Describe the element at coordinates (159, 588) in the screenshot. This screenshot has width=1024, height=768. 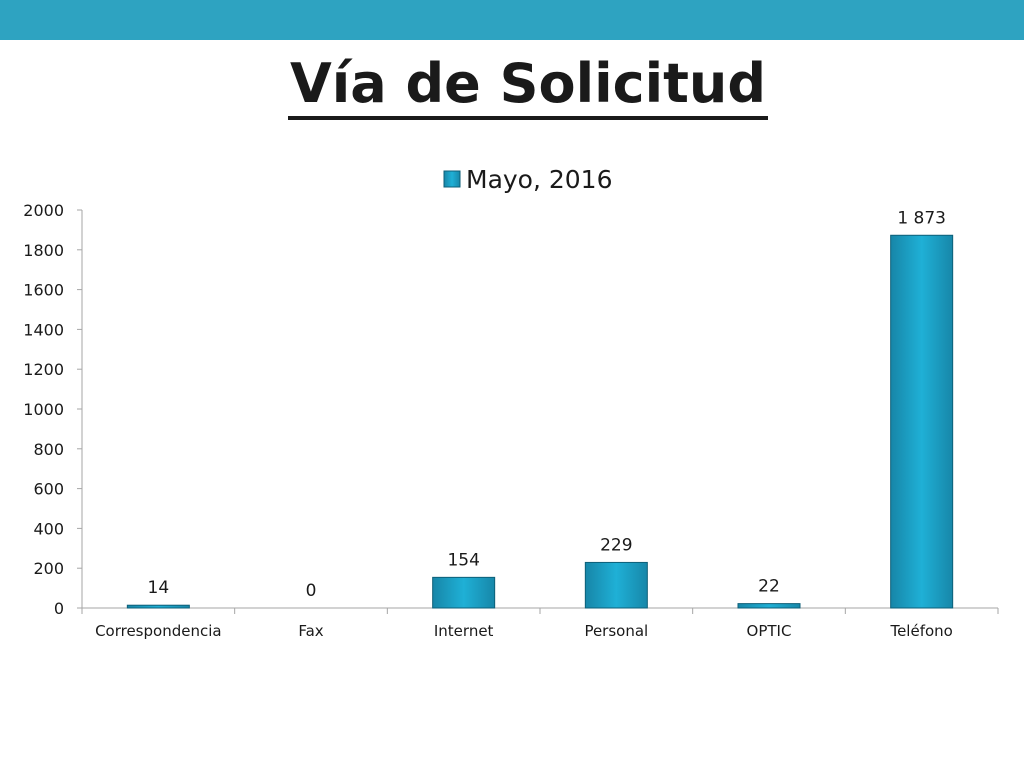
I see `data-label: 14` at that location.